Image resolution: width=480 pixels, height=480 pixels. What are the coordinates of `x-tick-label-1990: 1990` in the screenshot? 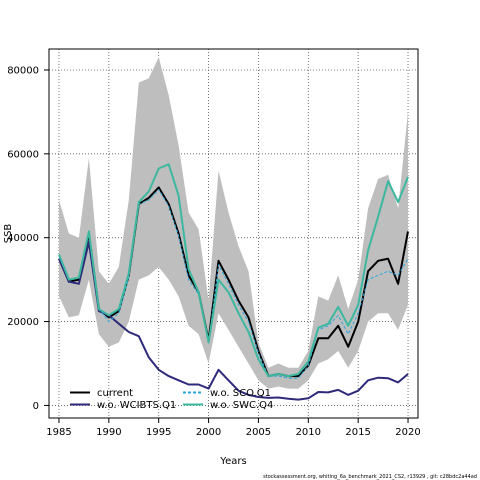 It's located at (108, 432).